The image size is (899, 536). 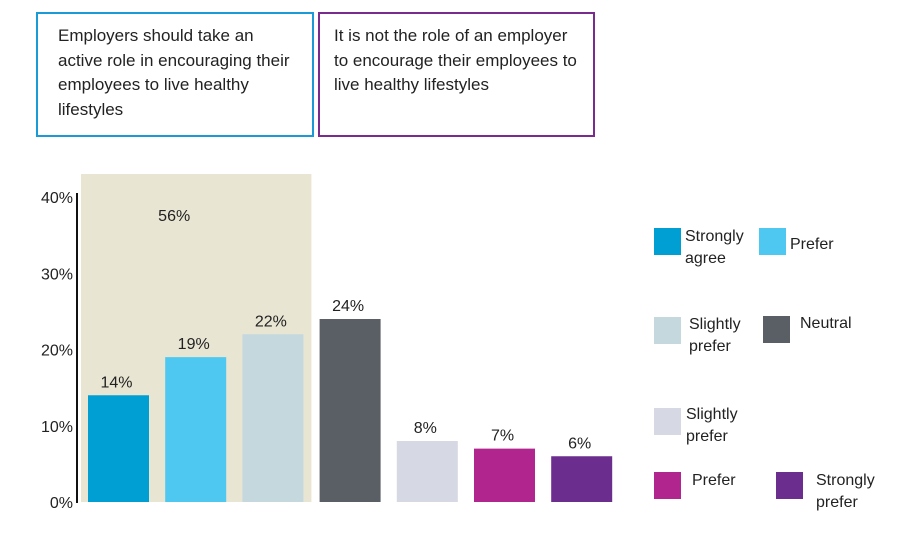 What do you see at coordinates (348, 306) in the screenshot?
I see `bar-value-label: 24%` at bounding box center [348, 306].